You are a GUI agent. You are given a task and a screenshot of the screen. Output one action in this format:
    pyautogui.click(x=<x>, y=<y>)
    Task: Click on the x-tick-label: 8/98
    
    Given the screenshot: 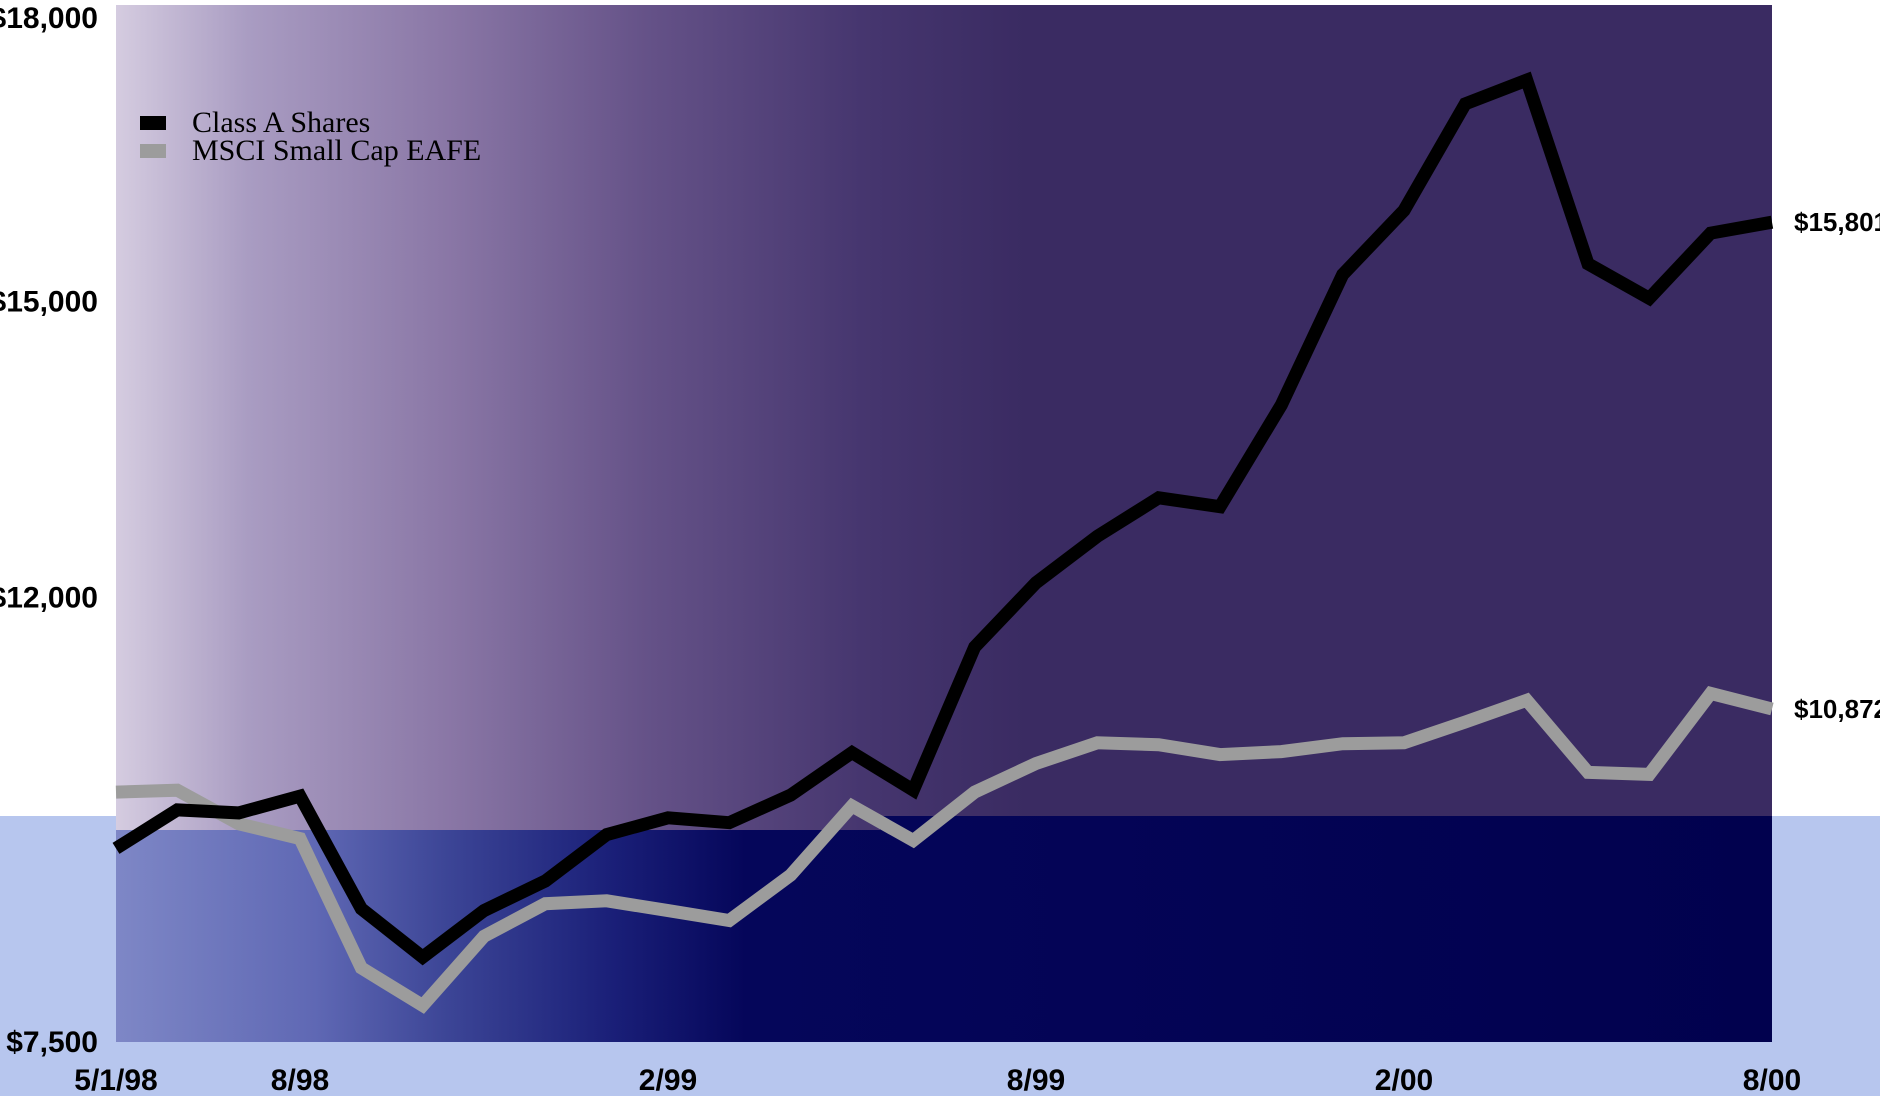 What is the action you would take?
    pyautogui.click(x=300, y=1080)
    